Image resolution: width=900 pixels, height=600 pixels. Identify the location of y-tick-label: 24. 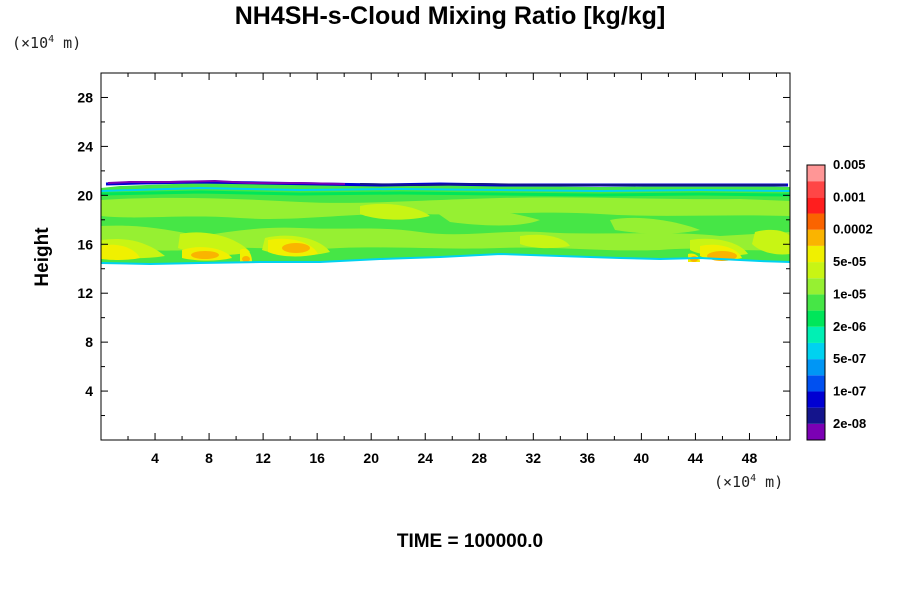
(85, 146).